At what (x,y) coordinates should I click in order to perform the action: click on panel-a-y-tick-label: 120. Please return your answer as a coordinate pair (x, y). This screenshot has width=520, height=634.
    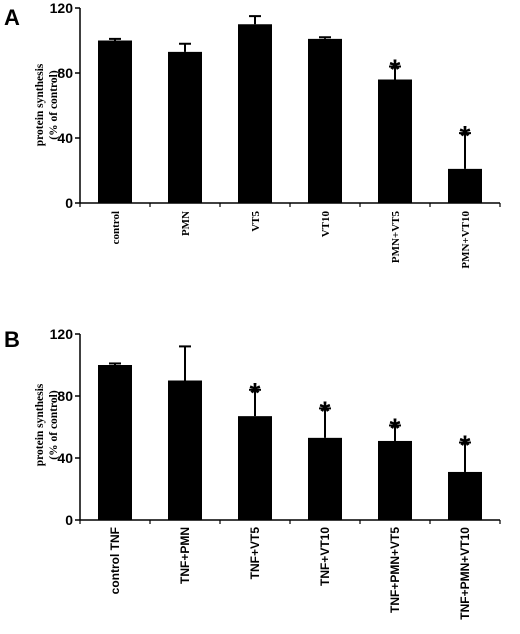
    Looking at the image, I should click on (62, 8).